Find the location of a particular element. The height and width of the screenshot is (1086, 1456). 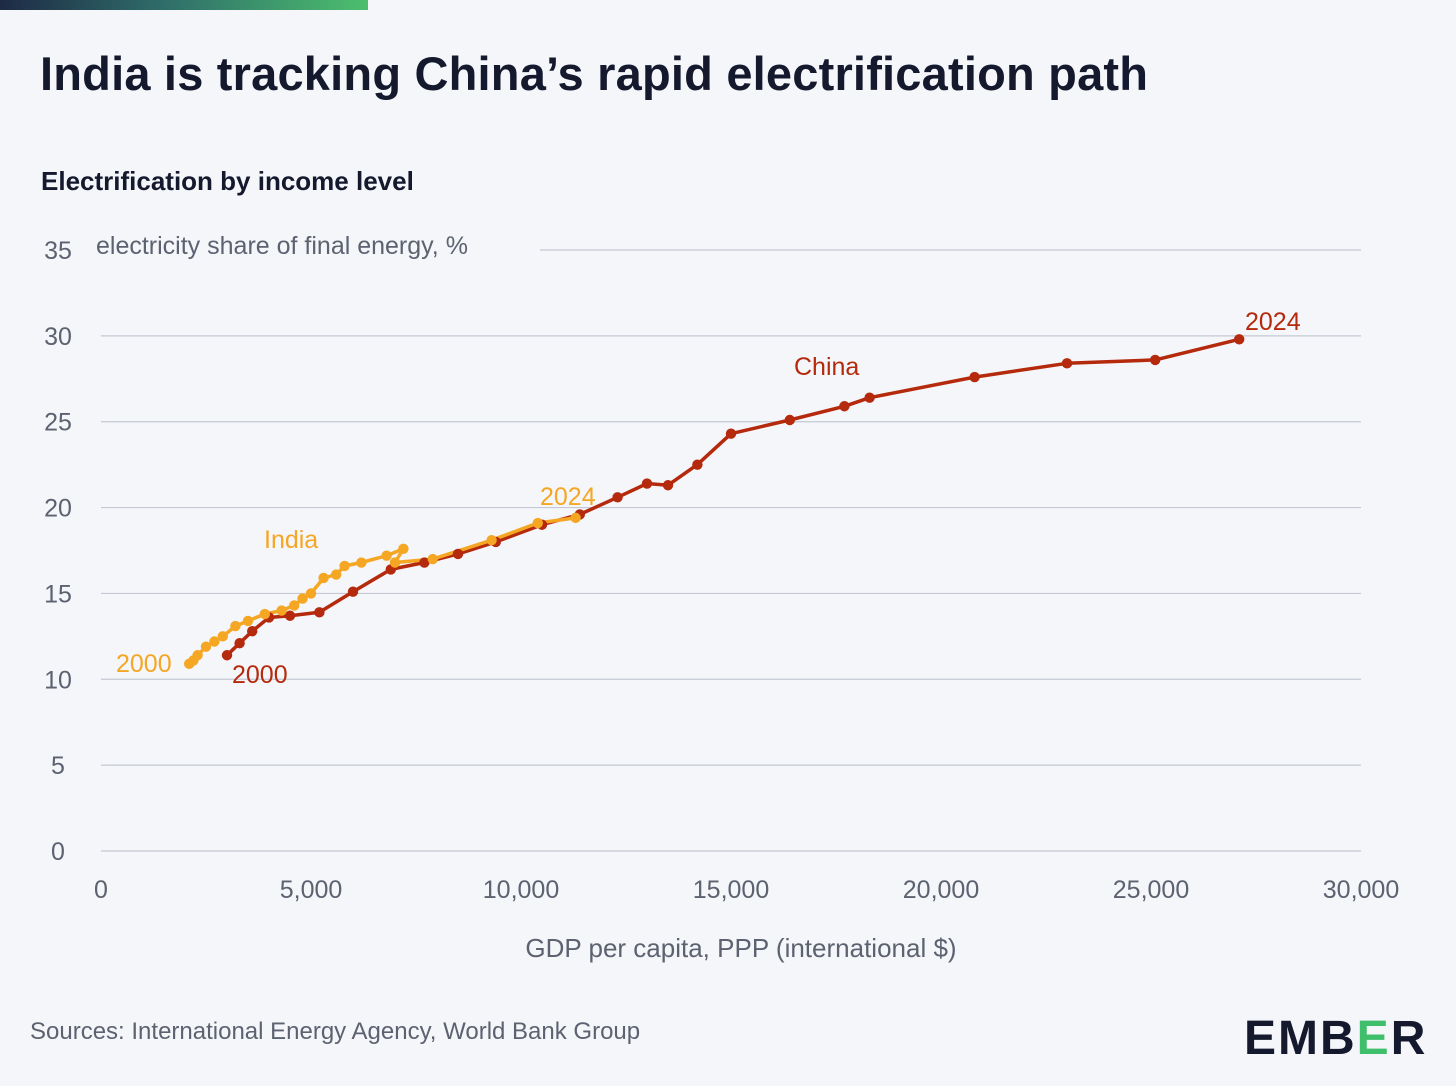

logo-text-start: EMB is located at coordinates (1300, 1038).